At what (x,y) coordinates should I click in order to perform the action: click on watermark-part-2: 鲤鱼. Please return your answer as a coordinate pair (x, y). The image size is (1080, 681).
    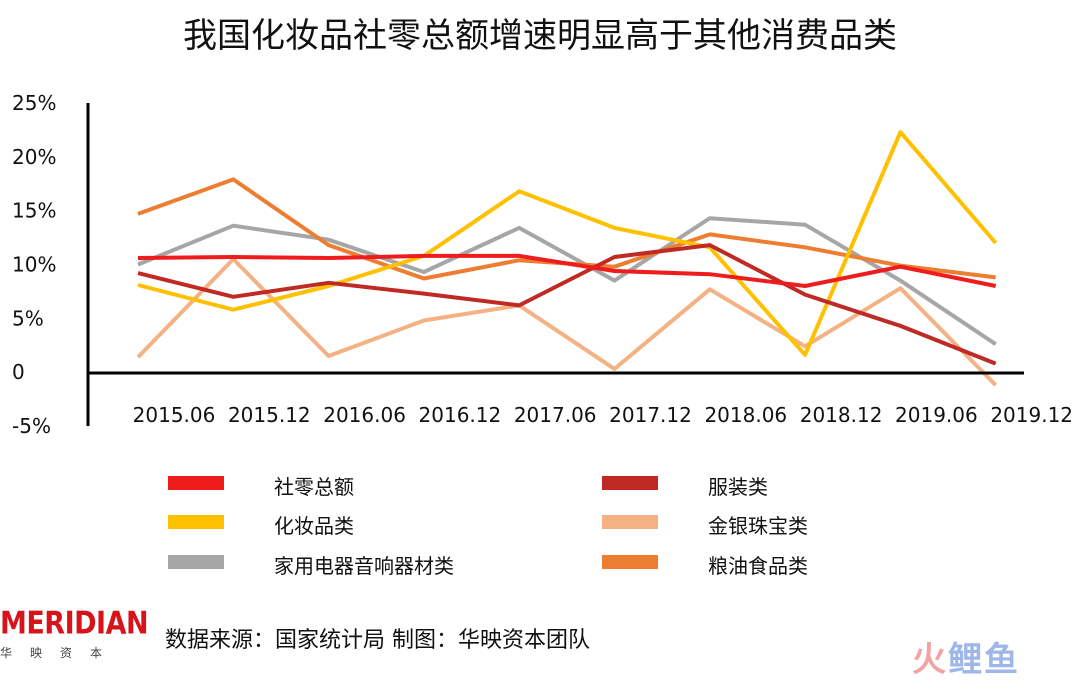
    Looking at the image, I should click on (984, 660).